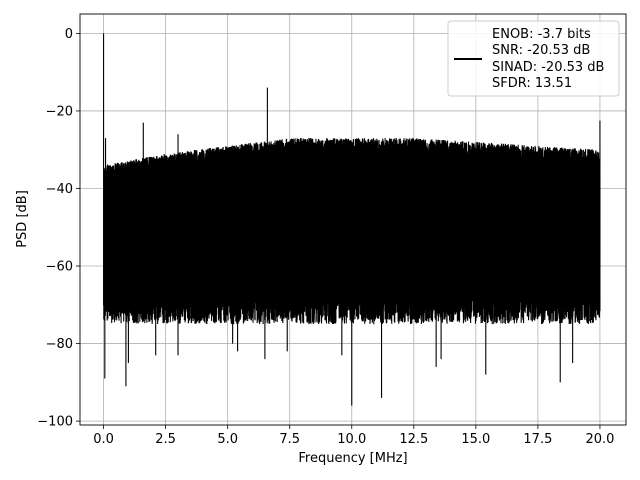  What do you see at coordinates (352, 458) in the screenshot?
I see `x-axis-label: Frequency [MHz]` at bounding box center [352, 458].